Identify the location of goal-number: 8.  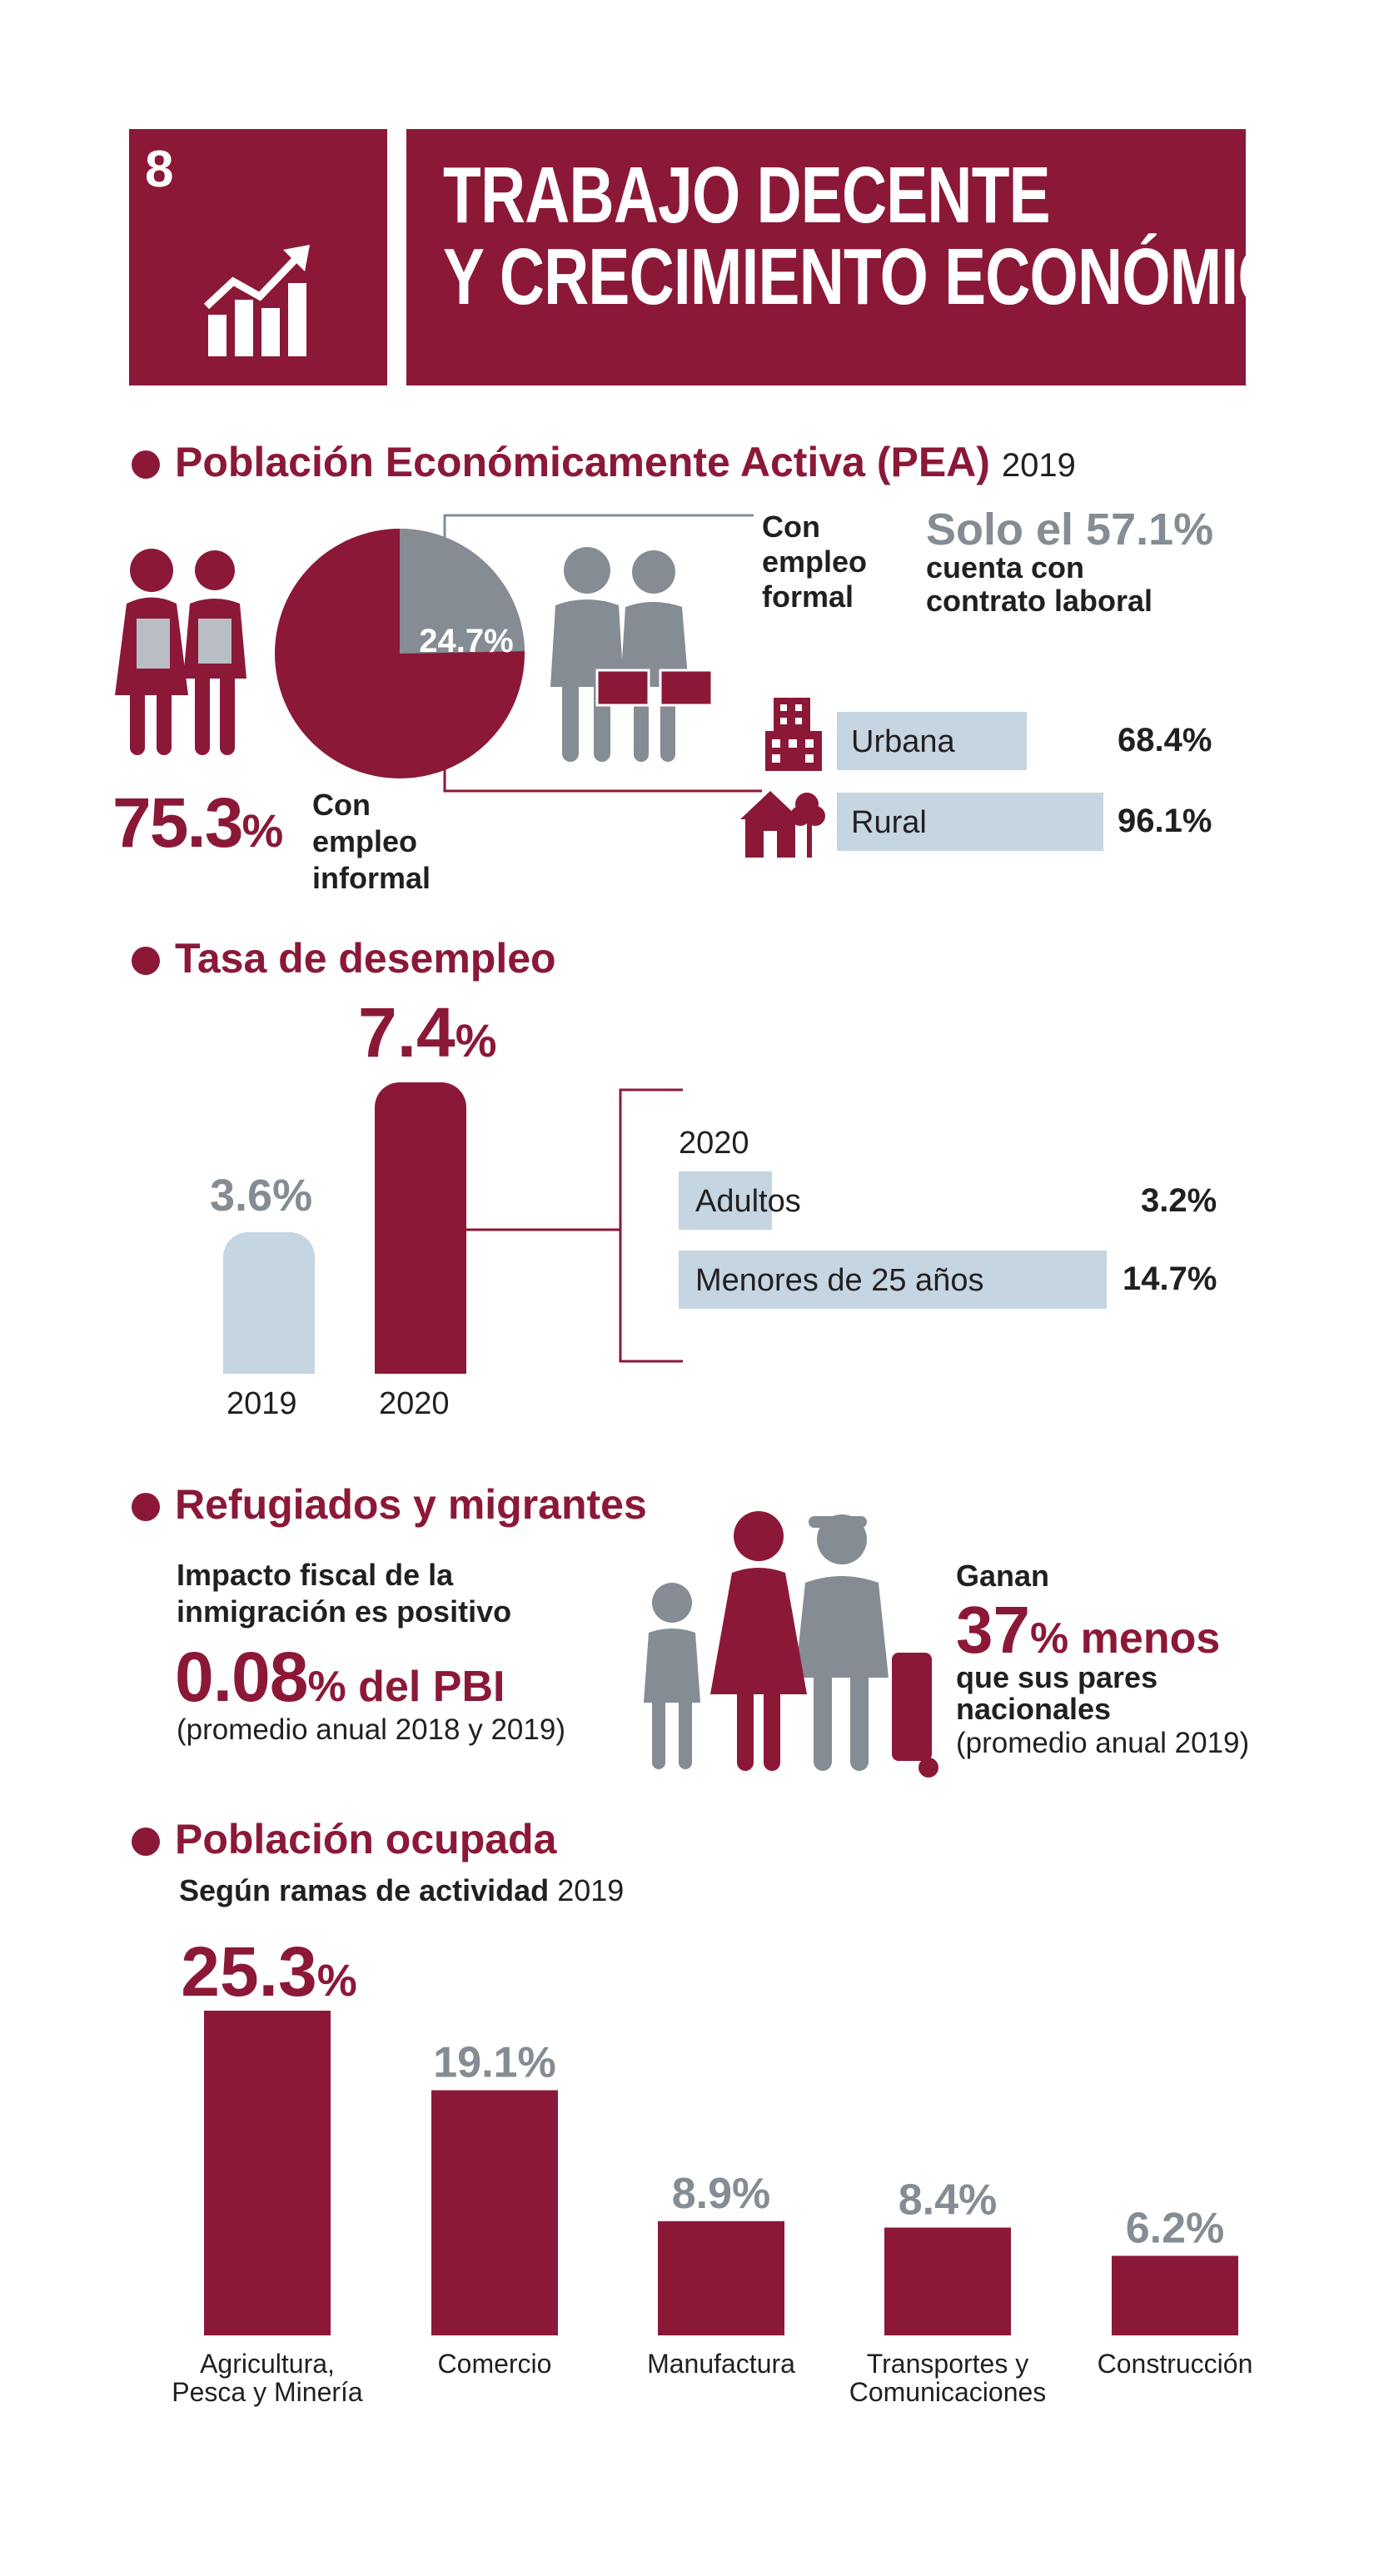
(159, 169).